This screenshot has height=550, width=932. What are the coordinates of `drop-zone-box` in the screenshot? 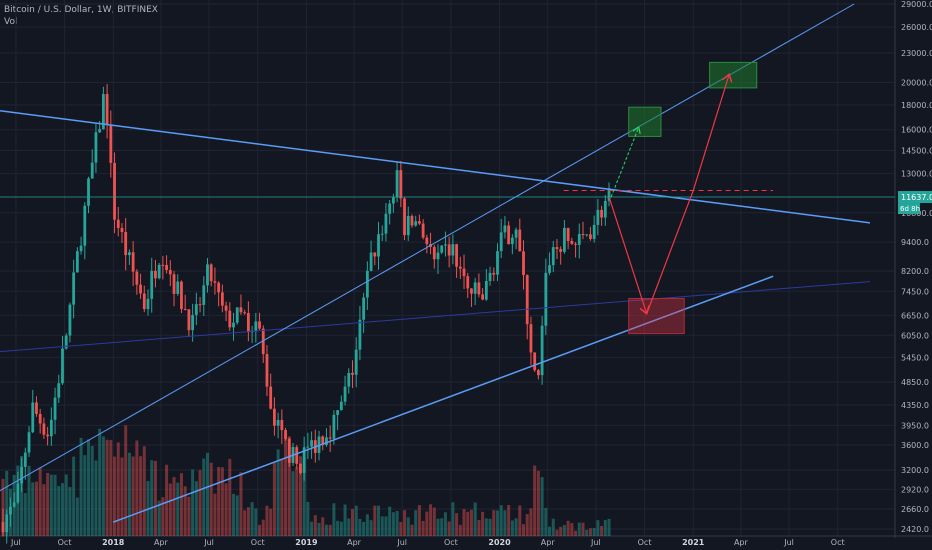 It's located at (656, 316).